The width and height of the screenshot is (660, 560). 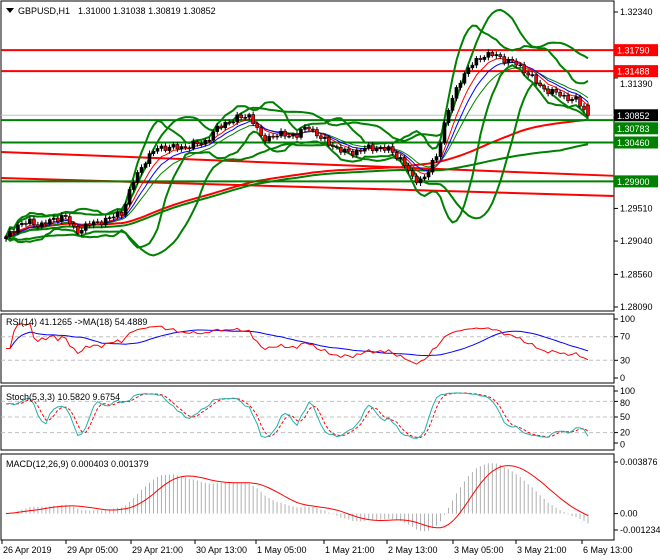 What do you see at coordinates (636, 307) in the screenshot?
I see `y-tick-label: 1.28090` at bounding box center [636, 307].